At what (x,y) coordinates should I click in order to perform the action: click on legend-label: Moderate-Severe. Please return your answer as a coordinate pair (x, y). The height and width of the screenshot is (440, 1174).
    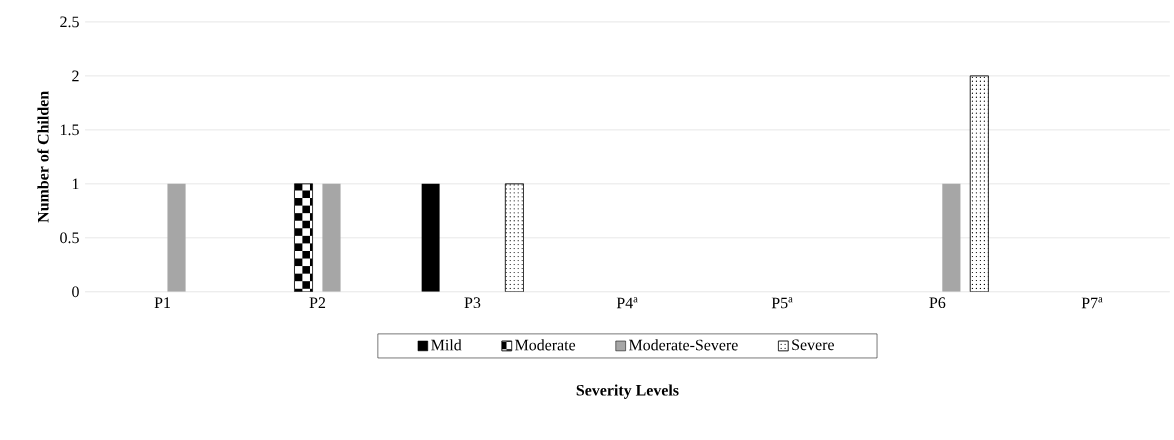
    Looking at the image, I should click on (683, 345).